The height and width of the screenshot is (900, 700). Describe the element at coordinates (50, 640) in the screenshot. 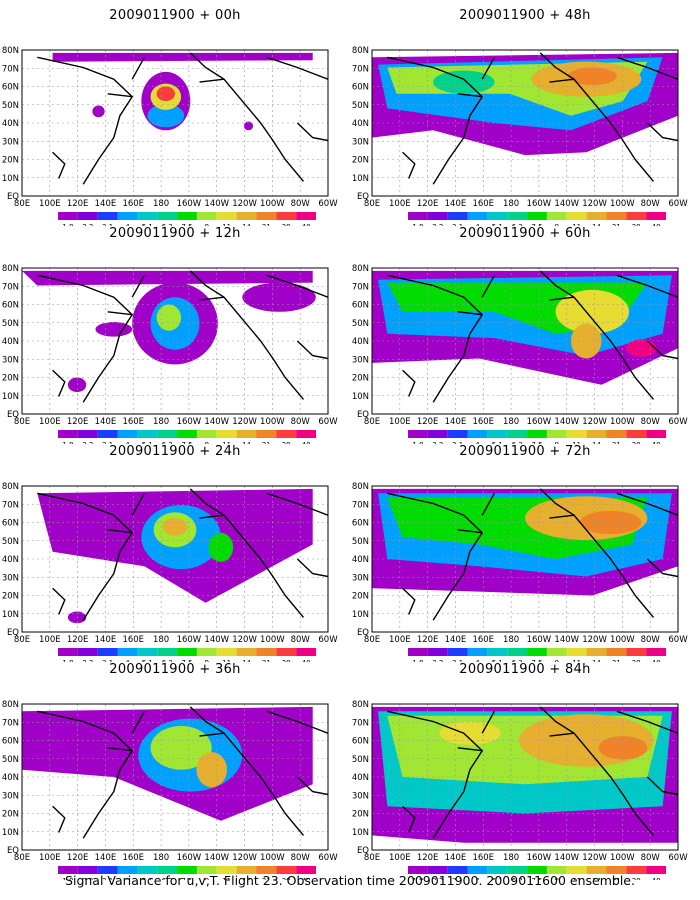

I see `longitude-label: 100E` at that location.